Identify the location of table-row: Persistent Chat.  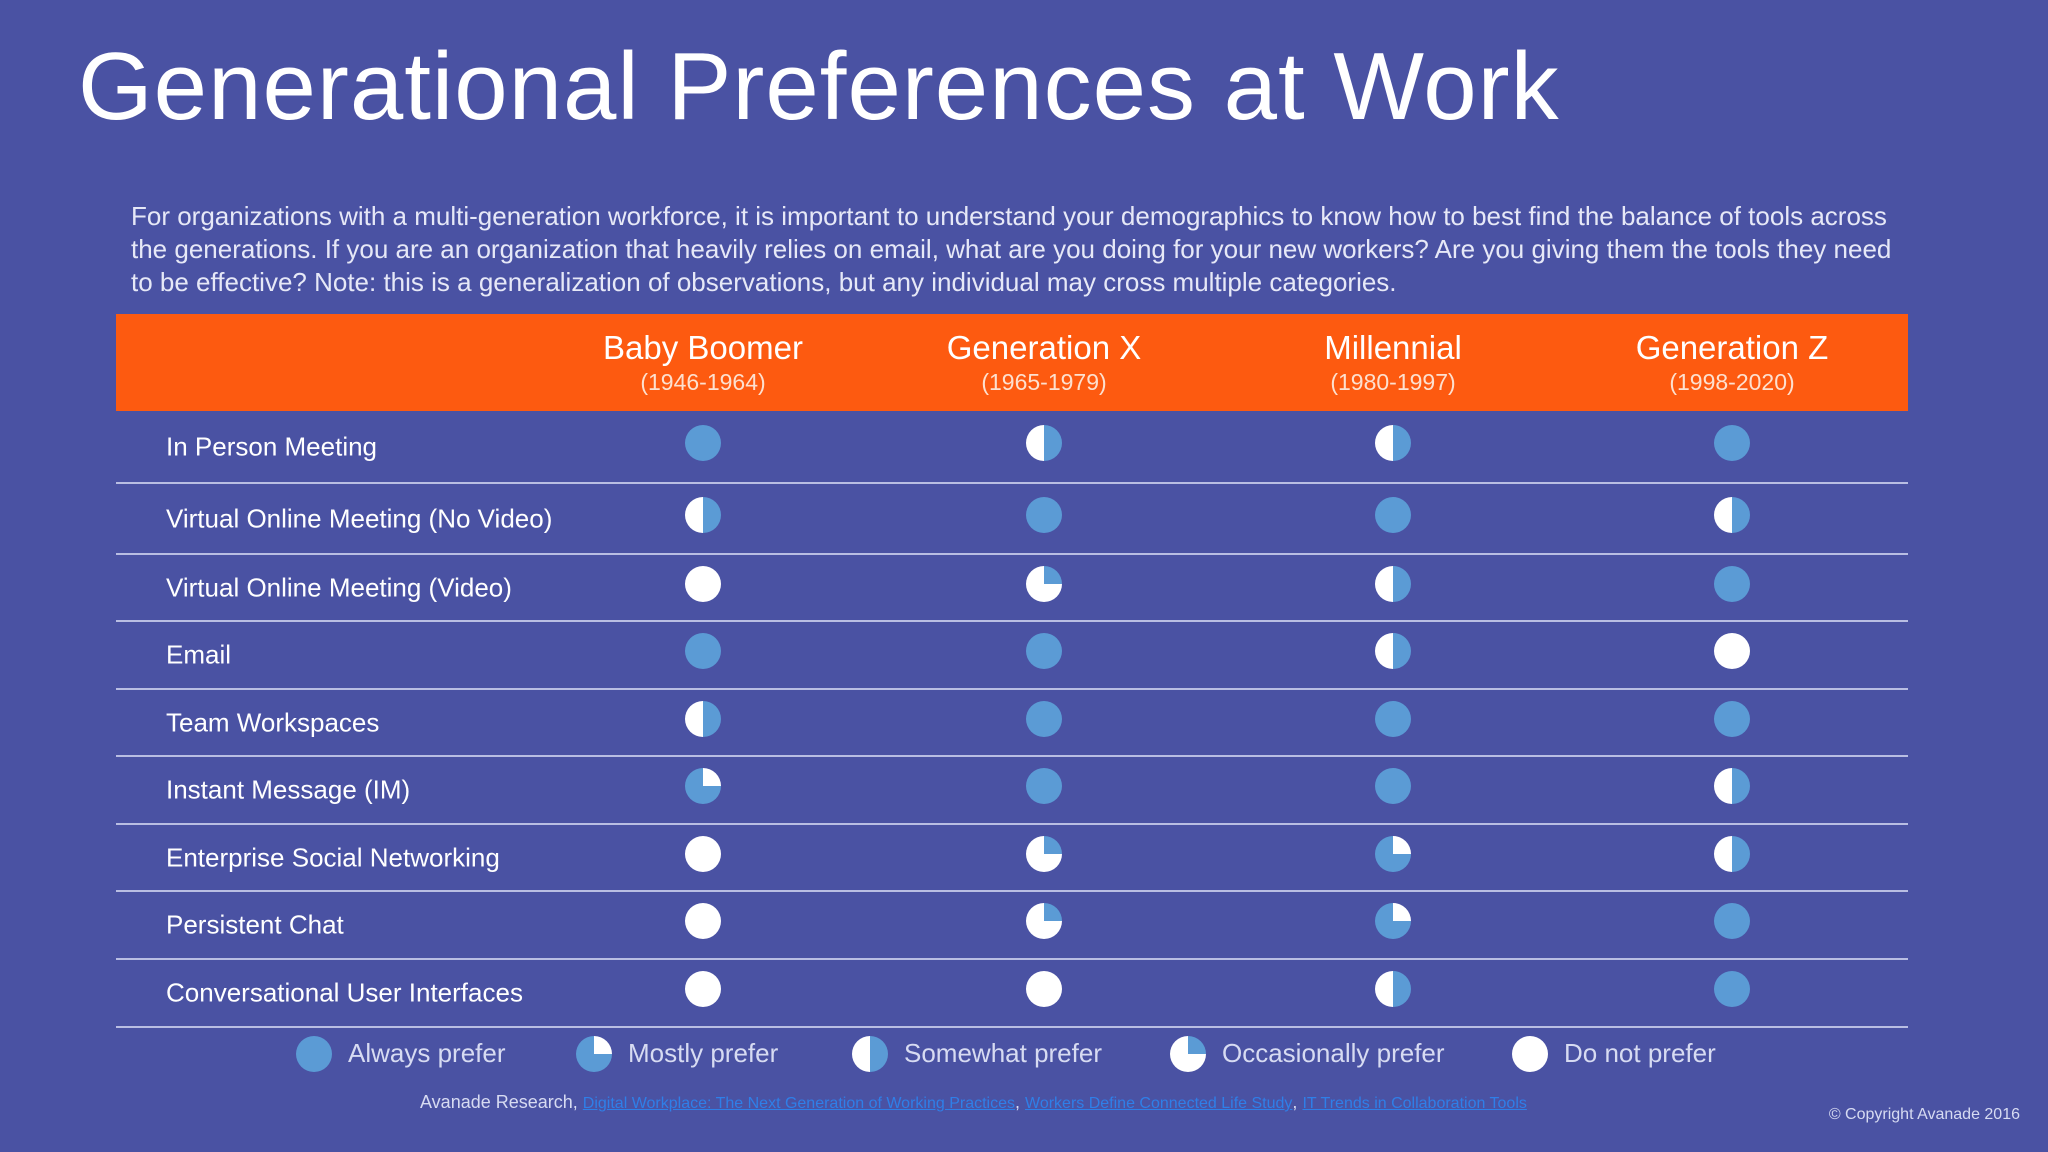
(1012, 926).